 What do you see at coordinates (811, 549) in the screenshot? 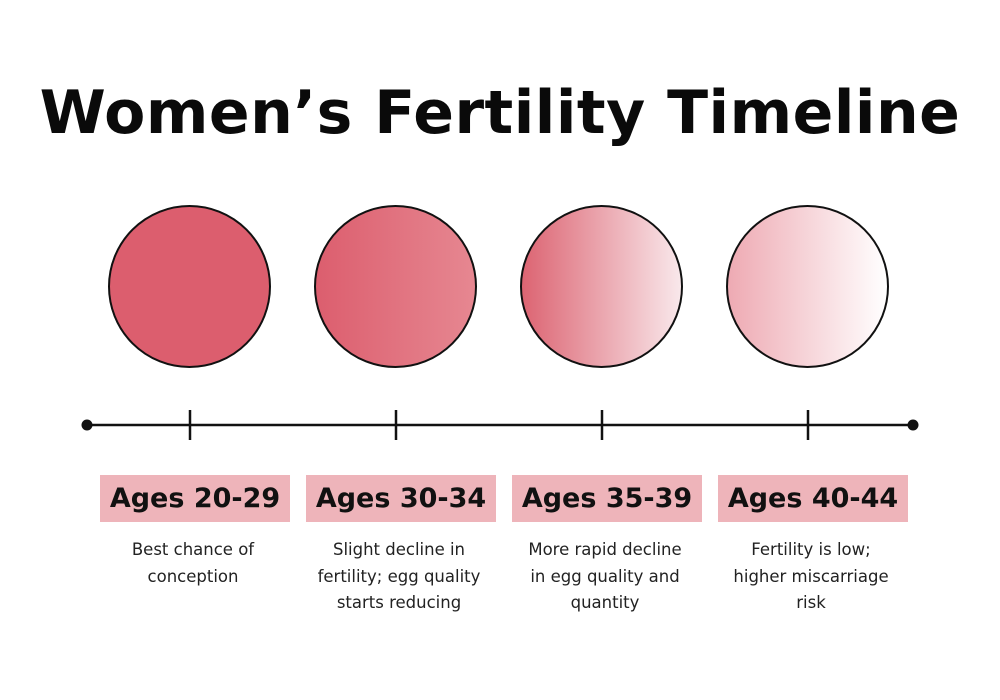
I see `description-line: Fertility is low;` at bounding box center [811, 549].